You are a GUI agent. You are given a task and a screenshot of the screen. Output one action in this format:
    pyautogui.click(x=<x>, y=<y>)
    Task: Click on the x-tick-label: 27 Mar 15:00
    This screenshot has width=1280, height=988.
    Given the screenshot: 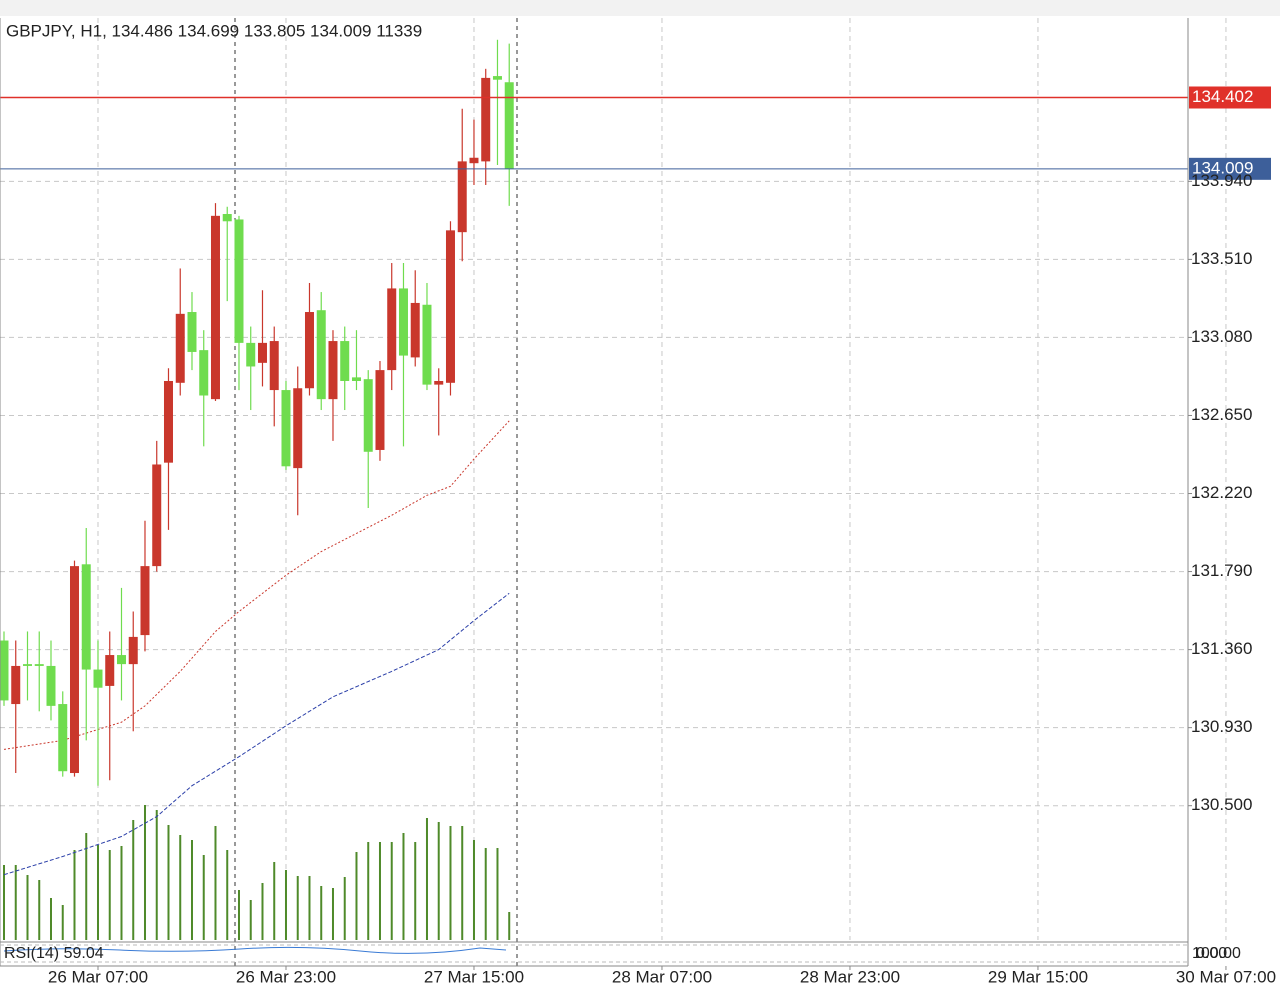 What is the action you would take?
    pyautogui.click(x=474, y=976)
    